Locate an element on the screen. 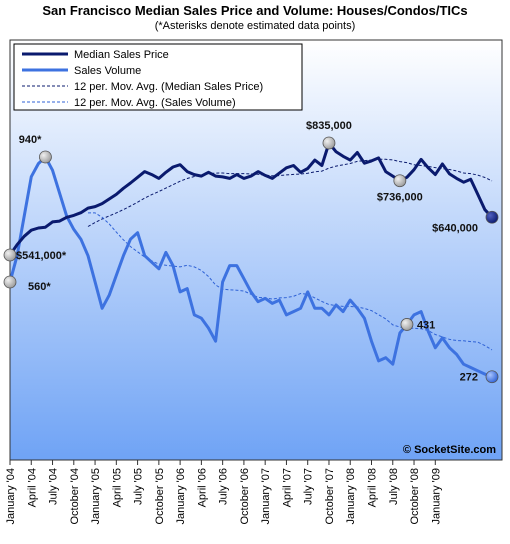  x-tick-label-1: April '04 is located at coordinates (32, 487).